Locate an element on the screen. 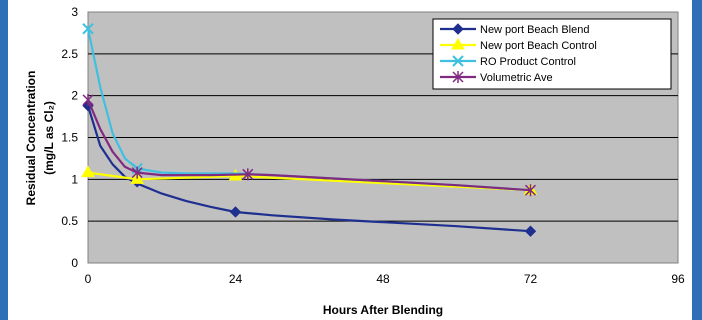 This screenshot has height=320, width=702. y-tick-labels: 0 0.5 1 1.5 2 2.5 3 is located at coordinates (69, 137).